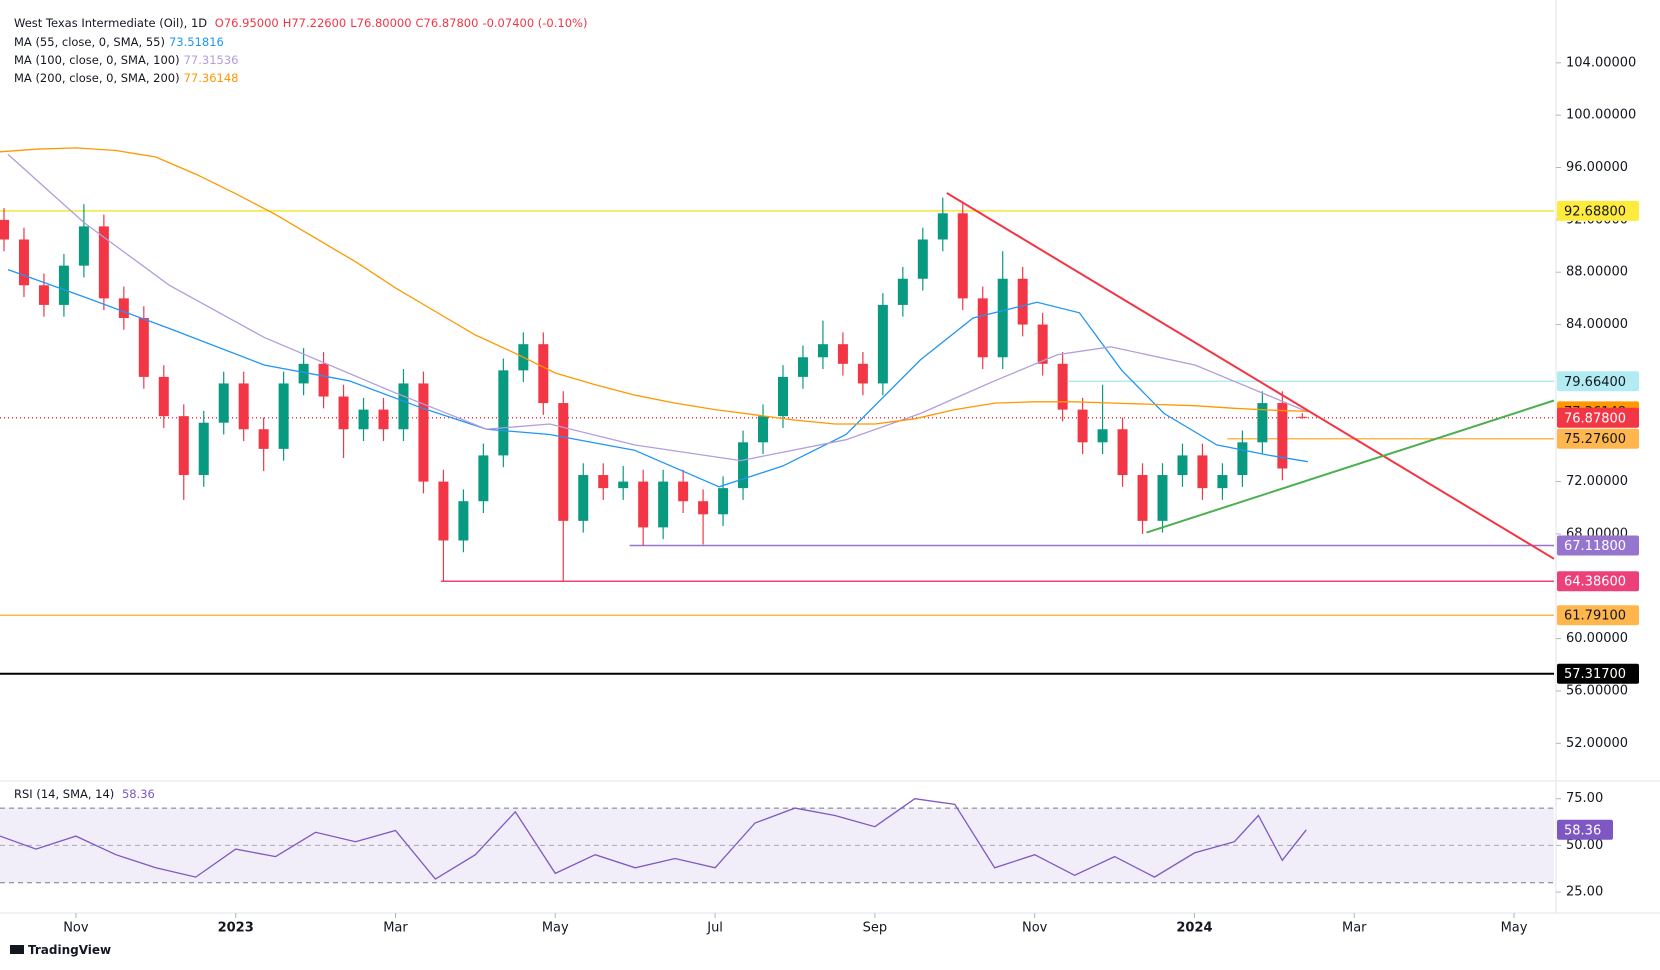  I want to click on trendline, so click(1350, 466).